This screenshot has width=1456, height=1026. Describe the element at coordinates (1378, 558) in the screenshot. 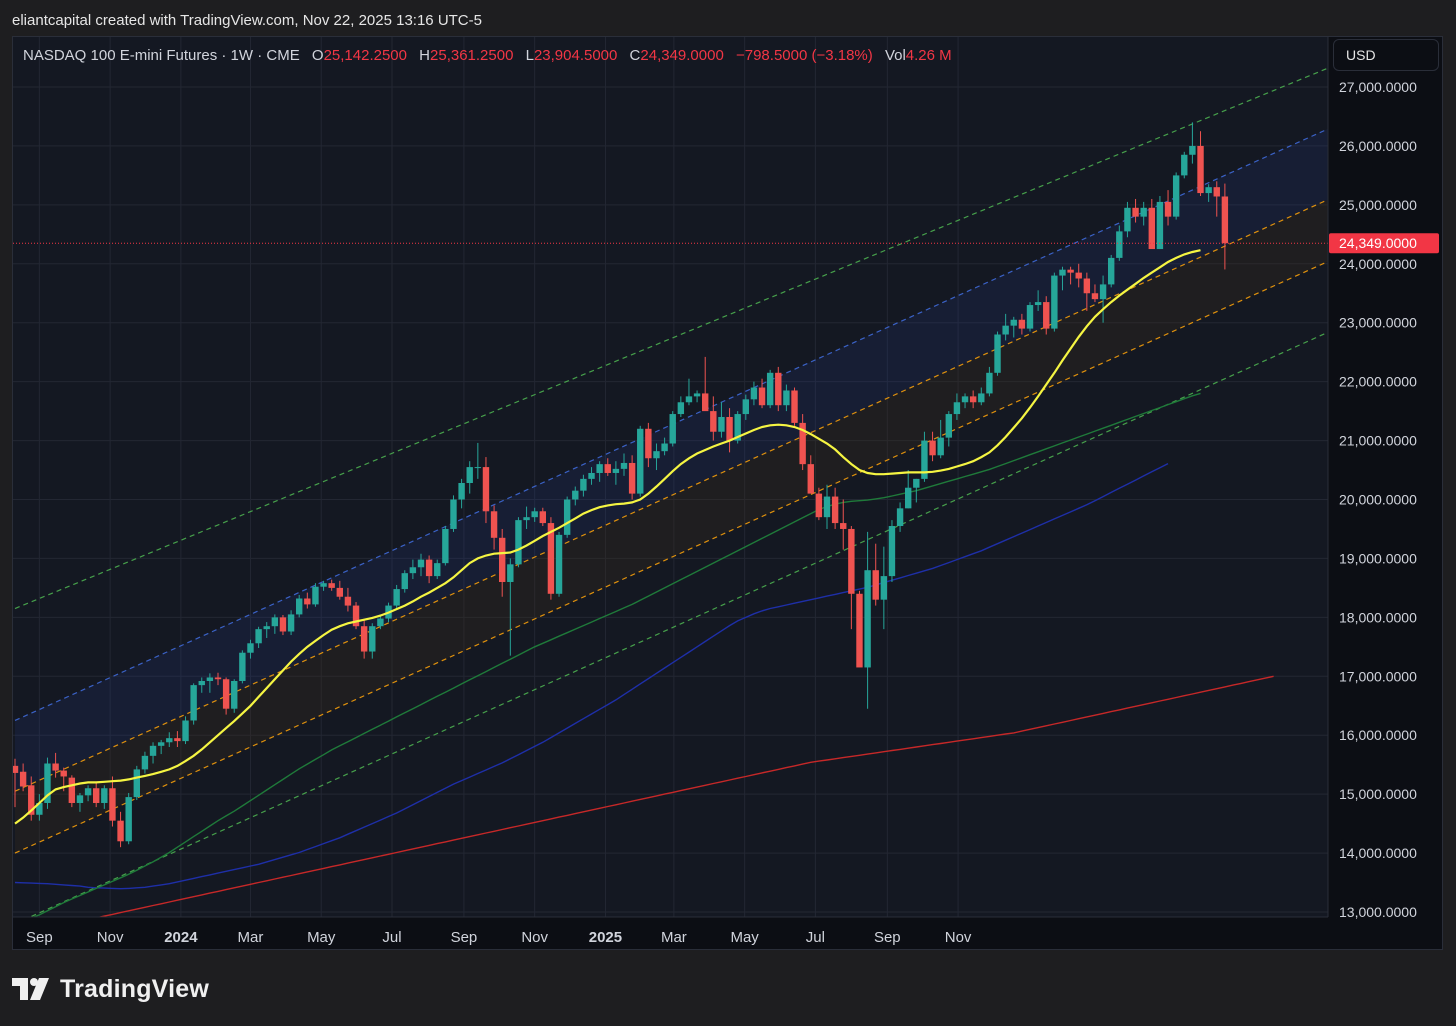

I see `y-tick-label: 19,000.0000` at that location.